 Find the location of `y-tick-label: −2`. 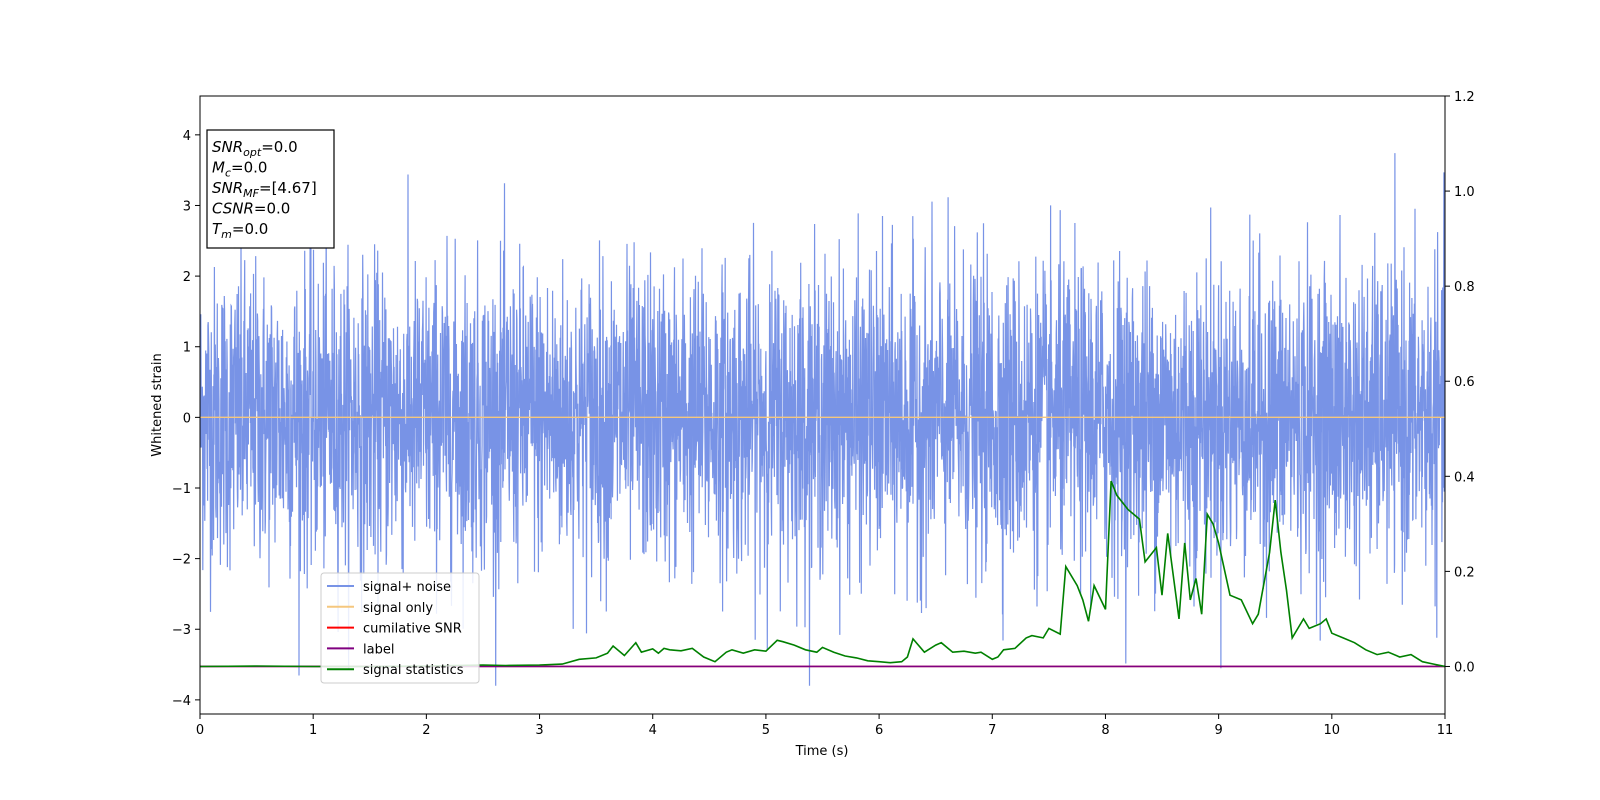

y-tick-label: −2 is located at coordinates (181, 560).